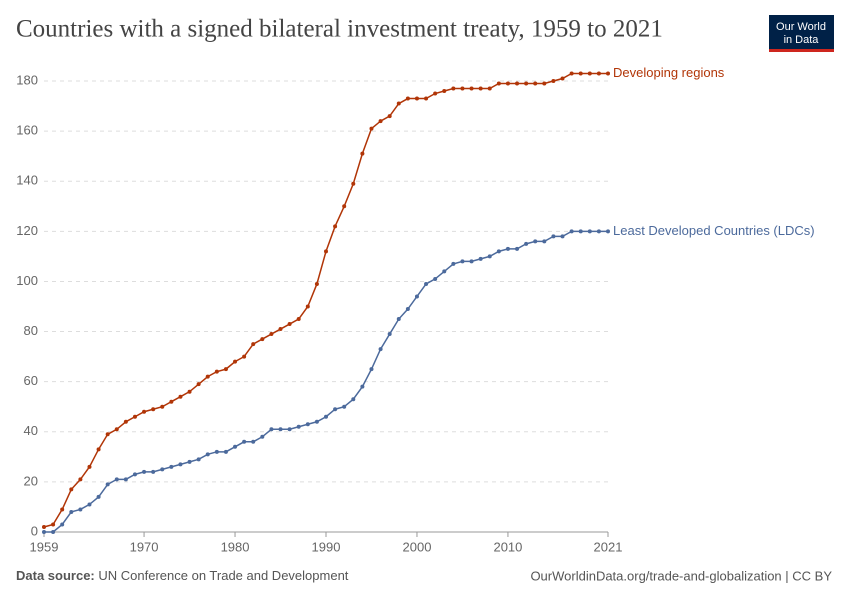 The width and height of the screenshot is (850, 600). What do you see at coordinates (55, 575) in the screenshot?
I see `source-label: Data source:` at bounding box center [55, 575].